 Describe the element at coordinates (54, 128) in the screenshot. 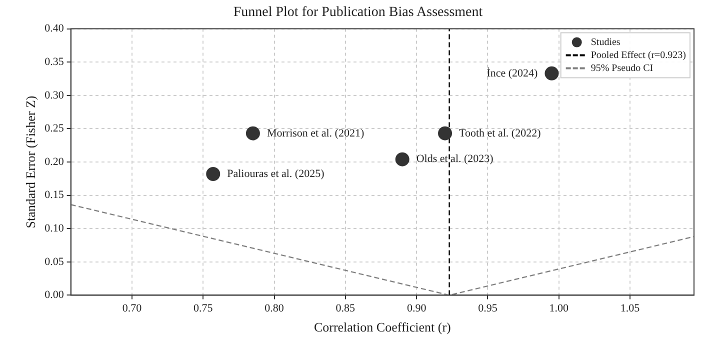

I see `y-tick-label: 0.25` at that location.